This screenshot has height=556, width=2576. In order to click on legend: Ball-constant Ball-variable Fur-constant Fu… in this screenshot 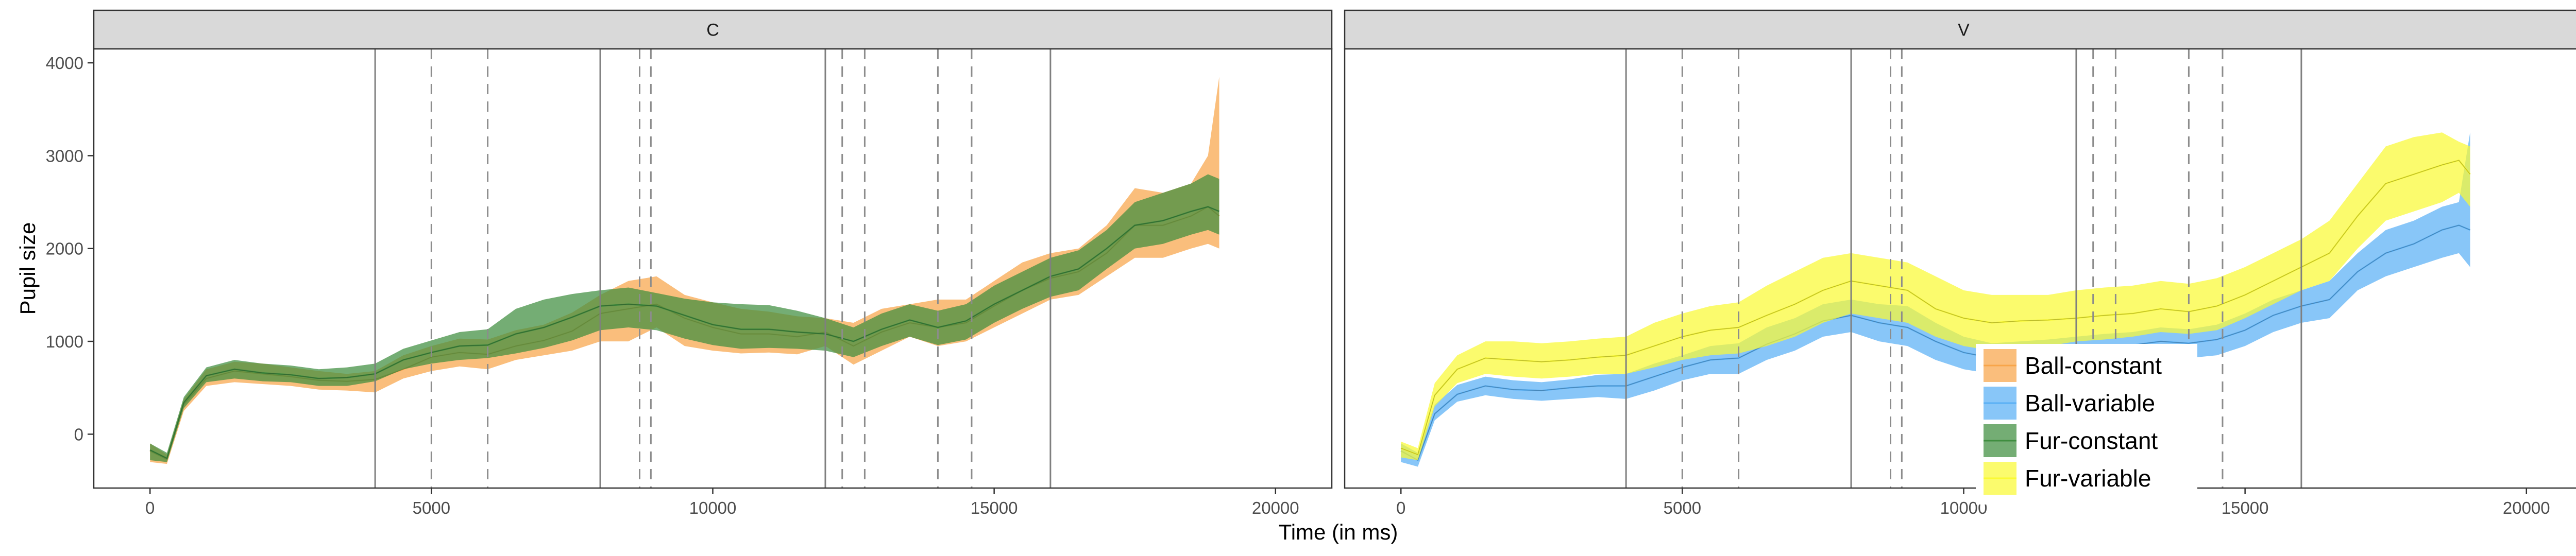, I will do `click(2086, 424)`.